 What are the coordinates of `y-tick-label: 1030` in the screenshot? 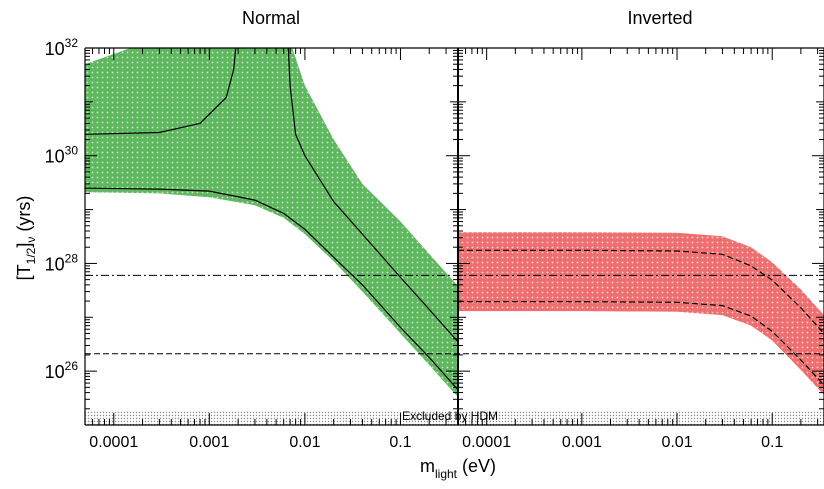 It's located at (62, 155).